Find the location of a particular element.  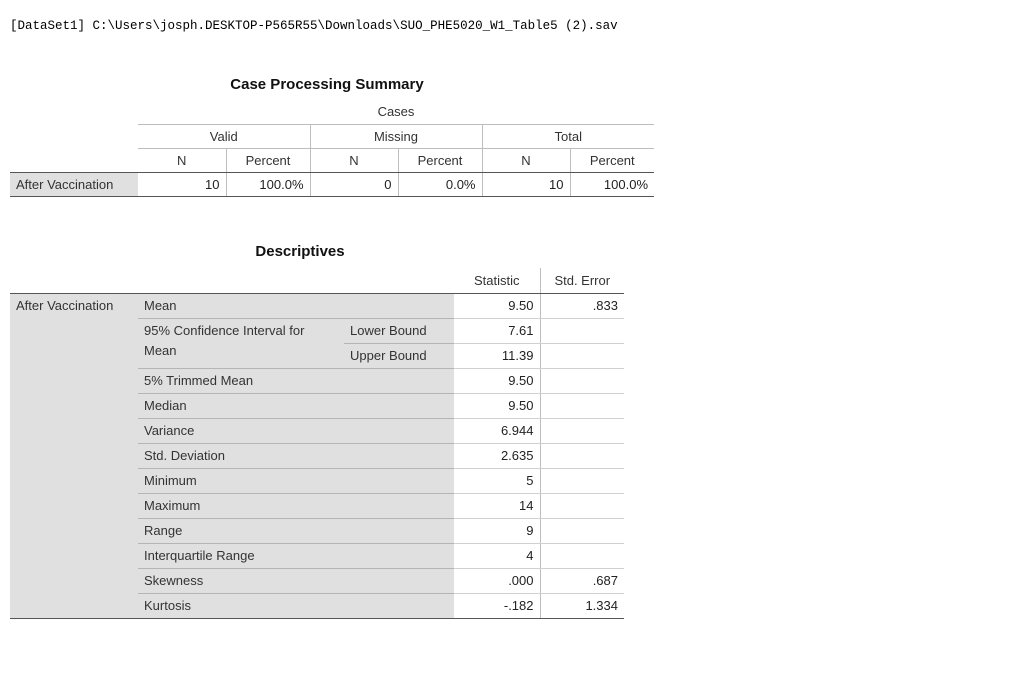

cases-header: Cases is located at coordinates (396, 112).